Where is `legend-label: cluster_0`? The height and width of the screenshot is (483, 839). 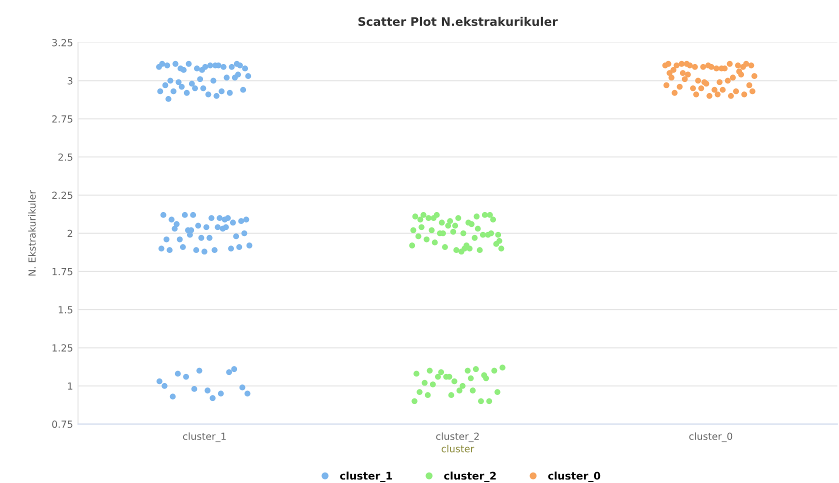 legend-label: cluster_0 is located at coordinates (574, 477).